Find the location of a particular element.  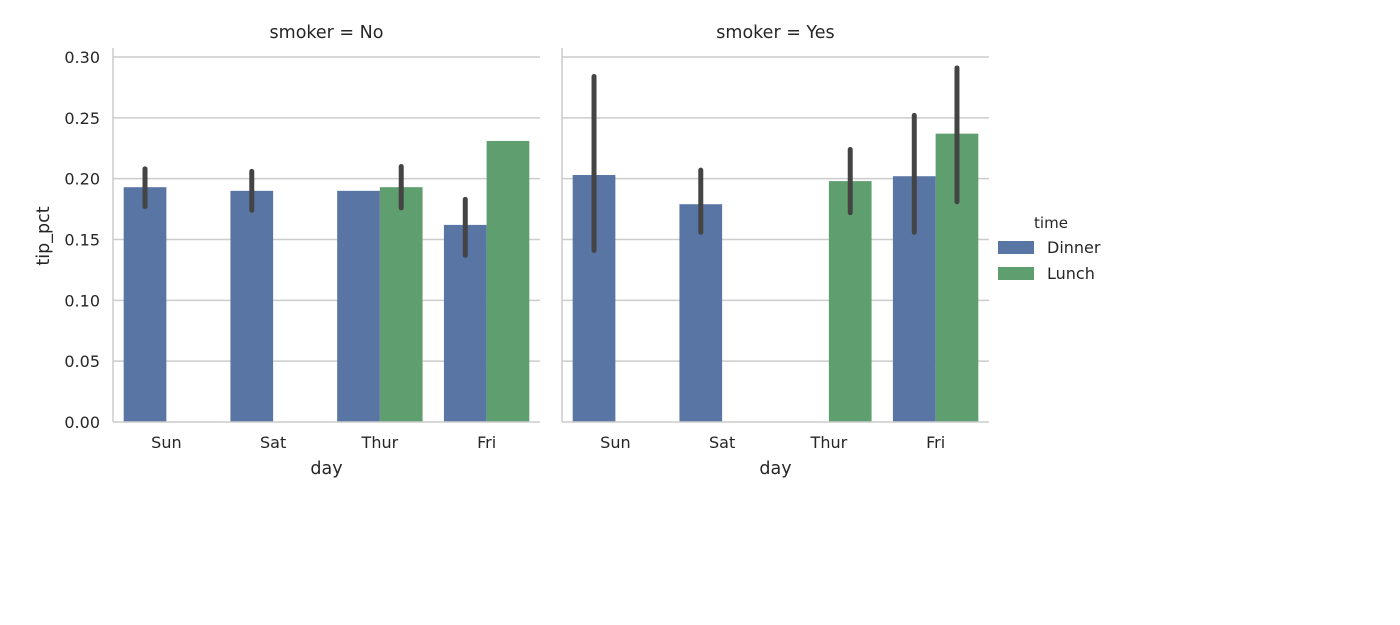

bar-smoker-no-dinner-thur is located at coordinates (358, 306).